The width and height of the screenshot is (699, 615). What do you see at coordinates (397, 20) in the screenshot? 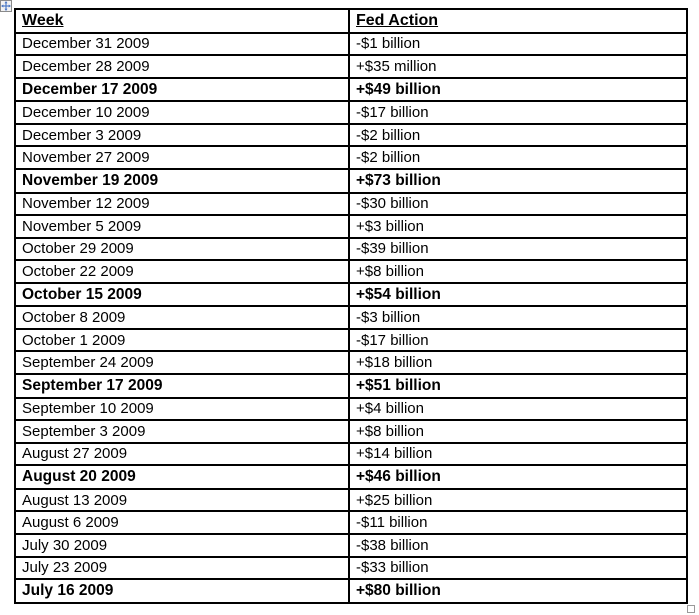
I see `column-header-fed-action-label: Fed Action` at bounding box center [397, 20].